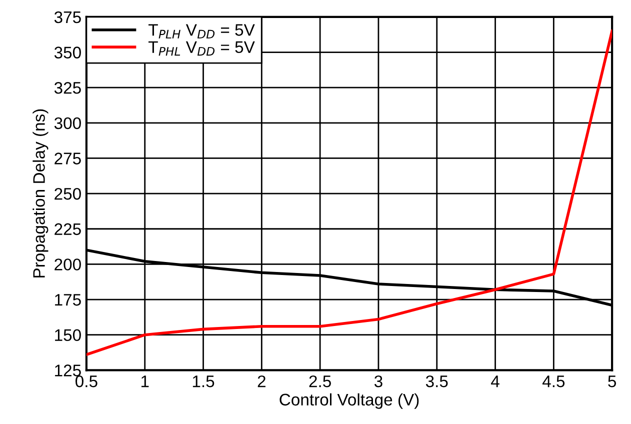 This screenshot has height=424, width=631. What do you see at coordinates (67, 158) in the screenshot?
I see `y-tick-label: 275` at bounding box center [67, 158].